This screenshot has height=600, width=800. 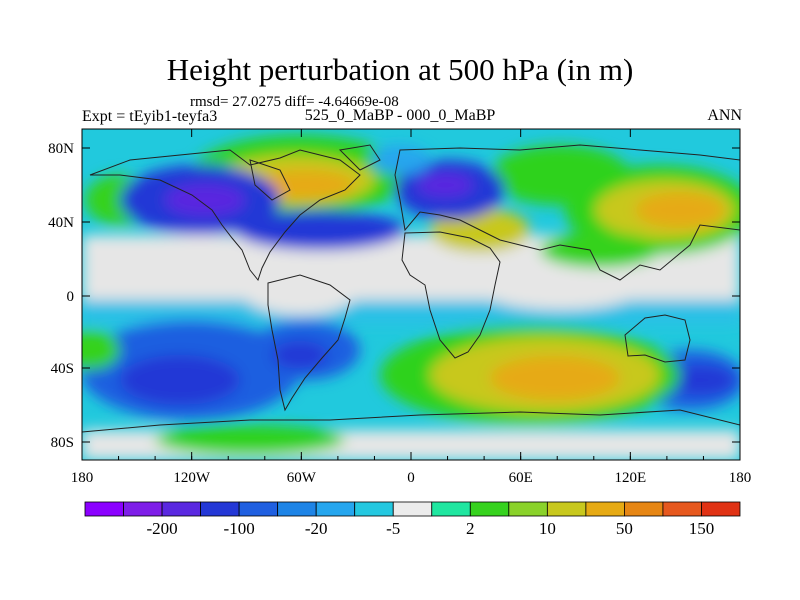 I want to click on plot-title: Height perturbation at 500 hPa (in m), so click(x=400, y=69).